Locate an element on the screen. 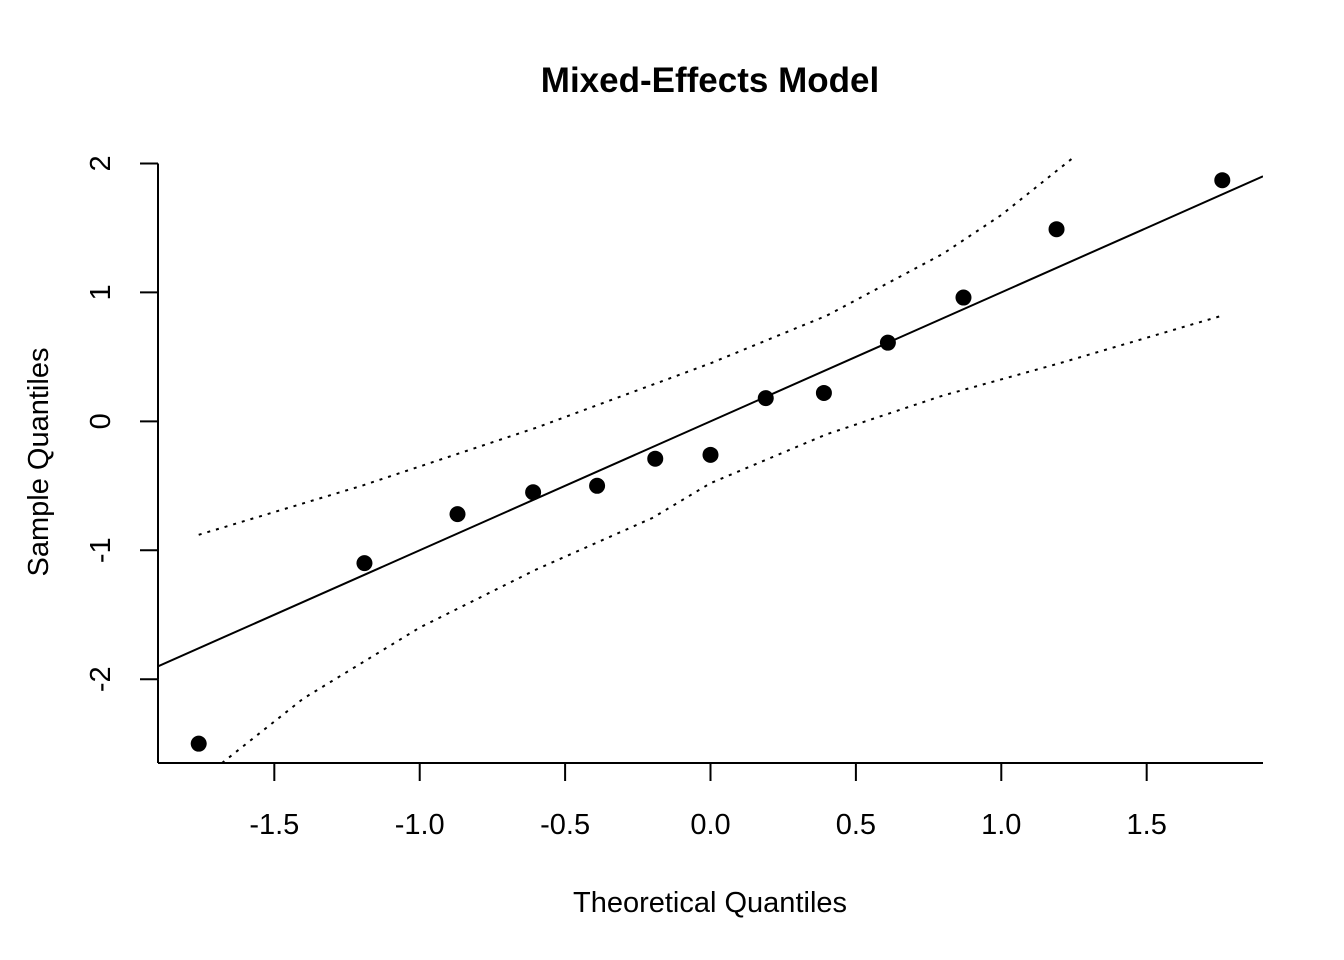 This screenshot has width=1344, height=960. y-tick-label: -2 is located at coordinates (101, 679).